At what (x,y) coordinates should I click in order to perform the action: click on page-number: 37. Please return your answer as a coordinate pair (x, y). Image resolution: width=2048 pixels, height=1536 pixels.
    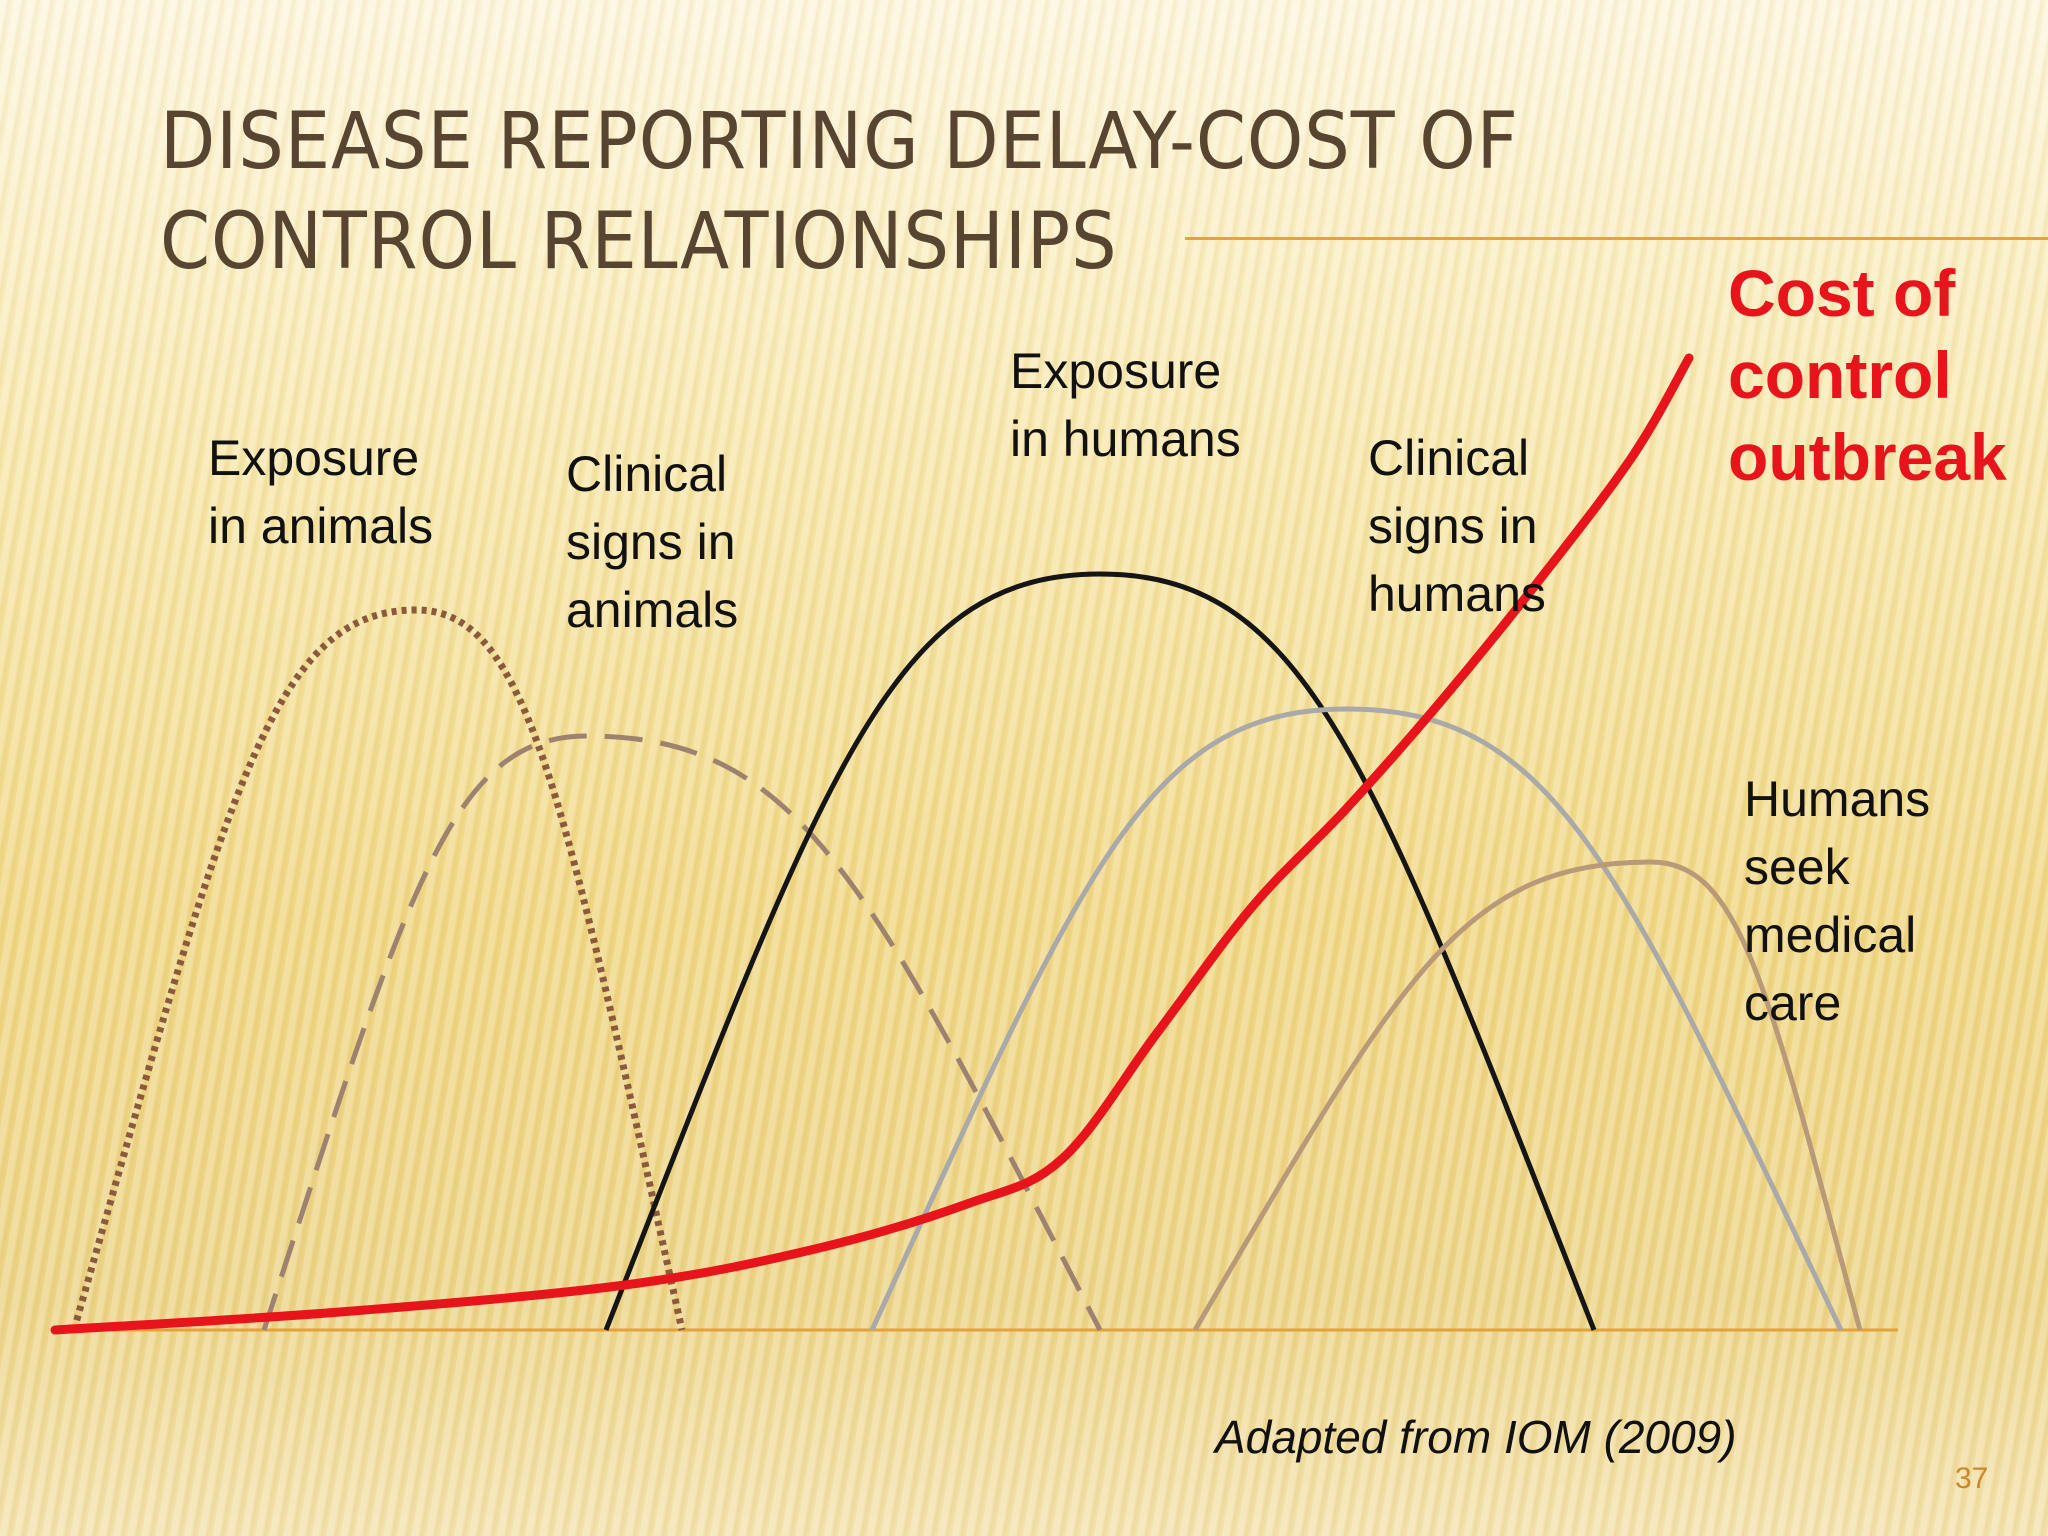
    Looking at the image, I should click on (1972, 1478).